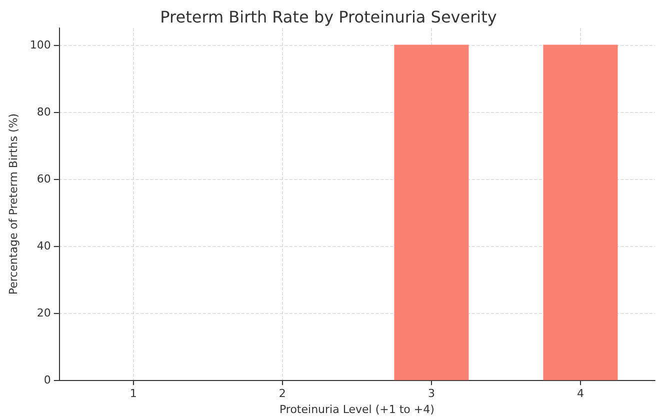  I want to click on y-tick-label: 0, so click(47, 380).